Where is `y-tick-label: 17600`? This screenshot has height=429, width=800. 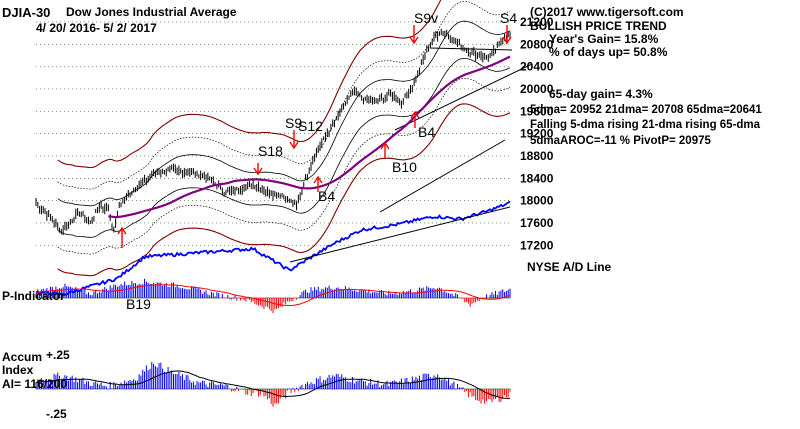
y-tick-label: 17600 is located at coordinates (537, 223).